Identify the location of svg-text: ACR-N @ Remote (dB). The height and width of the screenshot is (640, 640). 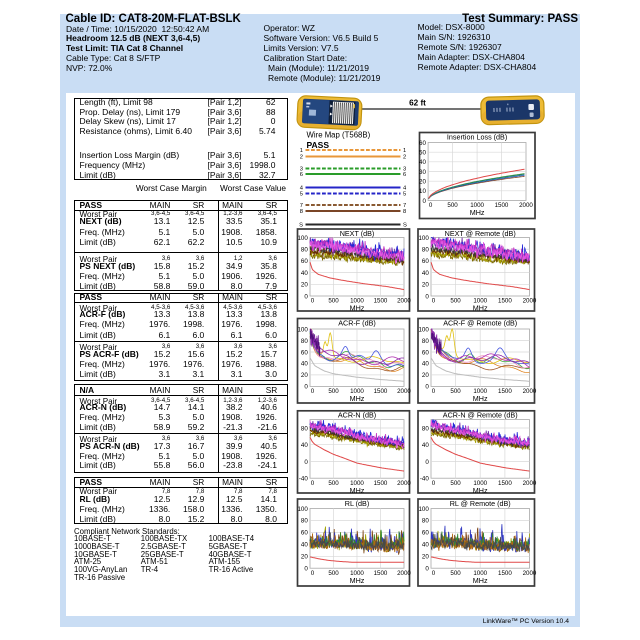
(480, 415).